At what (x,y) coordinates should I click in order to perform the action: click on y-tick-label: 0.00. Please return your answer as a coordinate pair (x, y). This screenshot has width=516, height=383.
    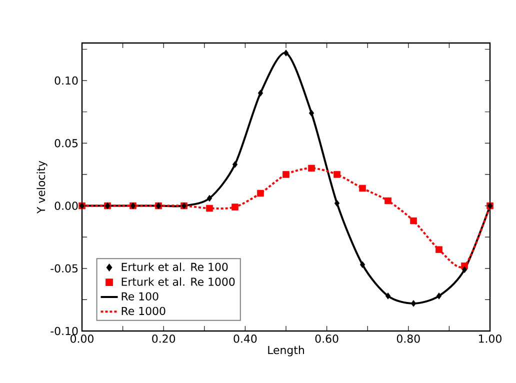
    Looking at the image, I should click on (66, 206).